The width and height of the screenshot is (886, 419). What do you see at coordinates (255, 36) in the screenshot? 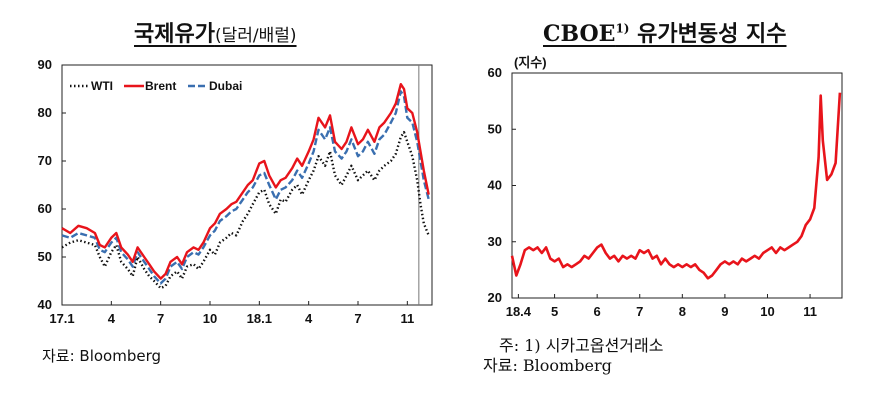
I see `left-chart-title-unit: (달러/배럴)` at bounding box center [255, 36].